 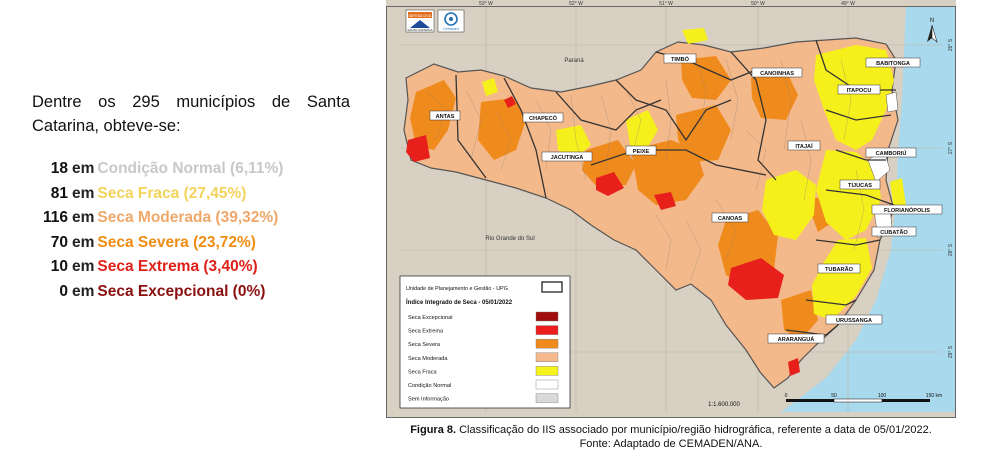 I want to click on scale-tick: 100, so click(x=882, y=396).